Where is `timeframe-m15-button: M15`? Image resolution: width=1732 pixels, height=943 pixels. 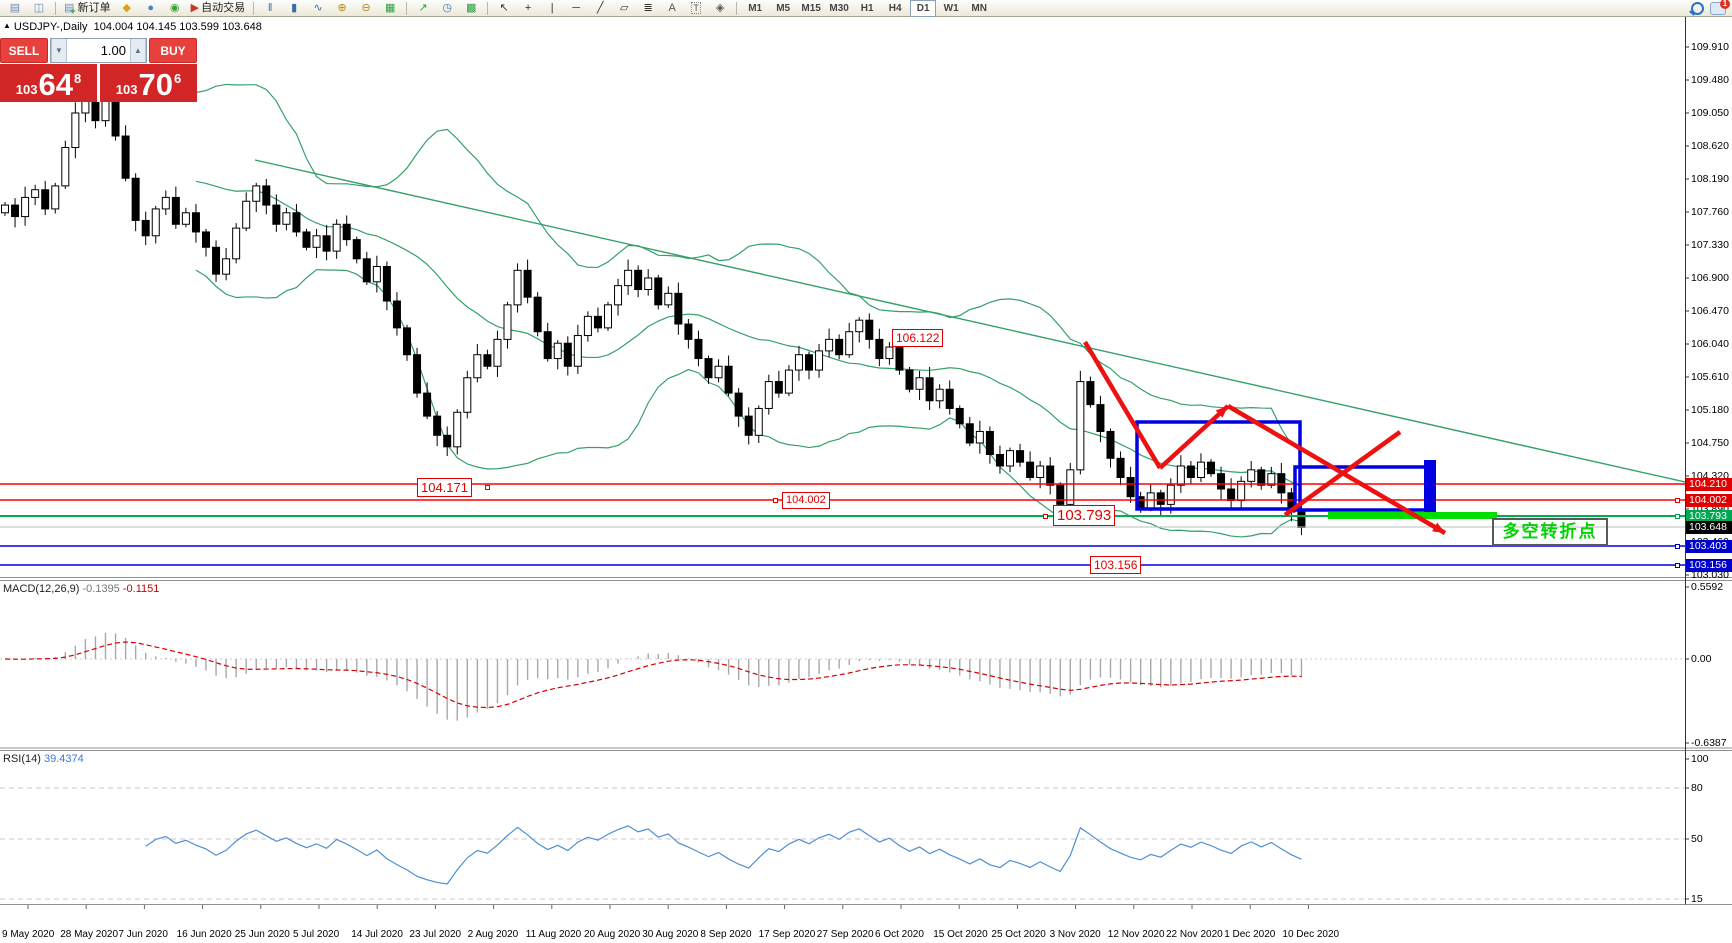
timeframe-m15-button: M15 is located at coordinates (811, 8).